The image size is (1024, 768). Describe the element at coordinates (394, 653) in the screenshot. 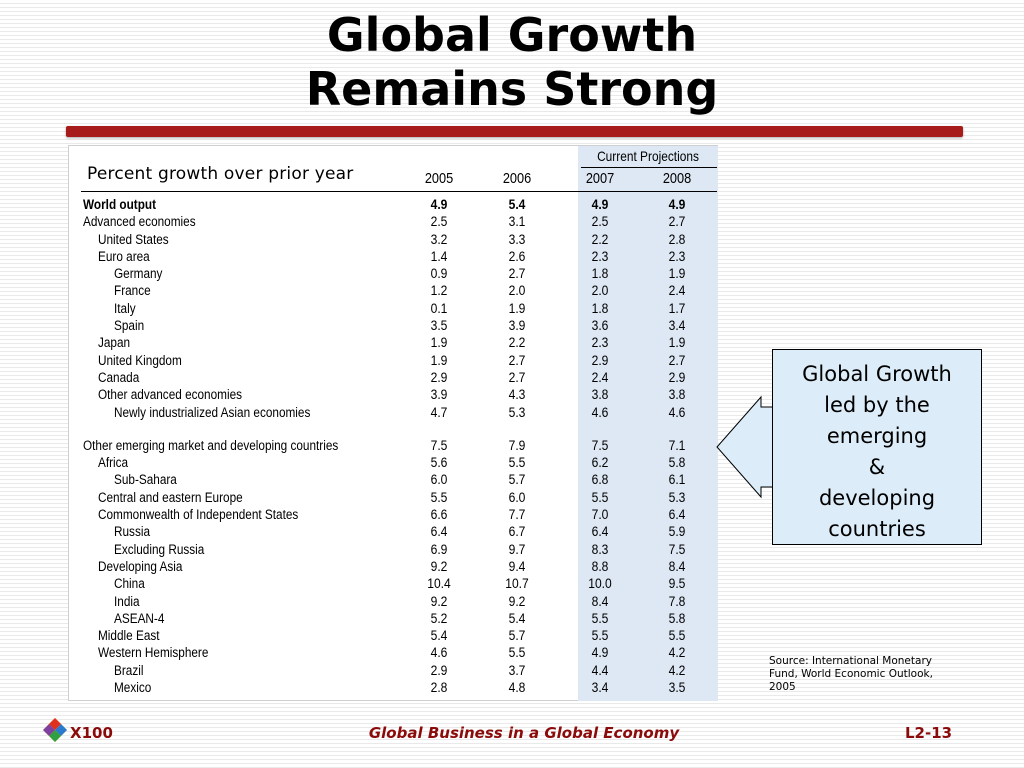

I see `table-row: Western Hemisphere 4.6 5.5 4.9 4.2` at that location.